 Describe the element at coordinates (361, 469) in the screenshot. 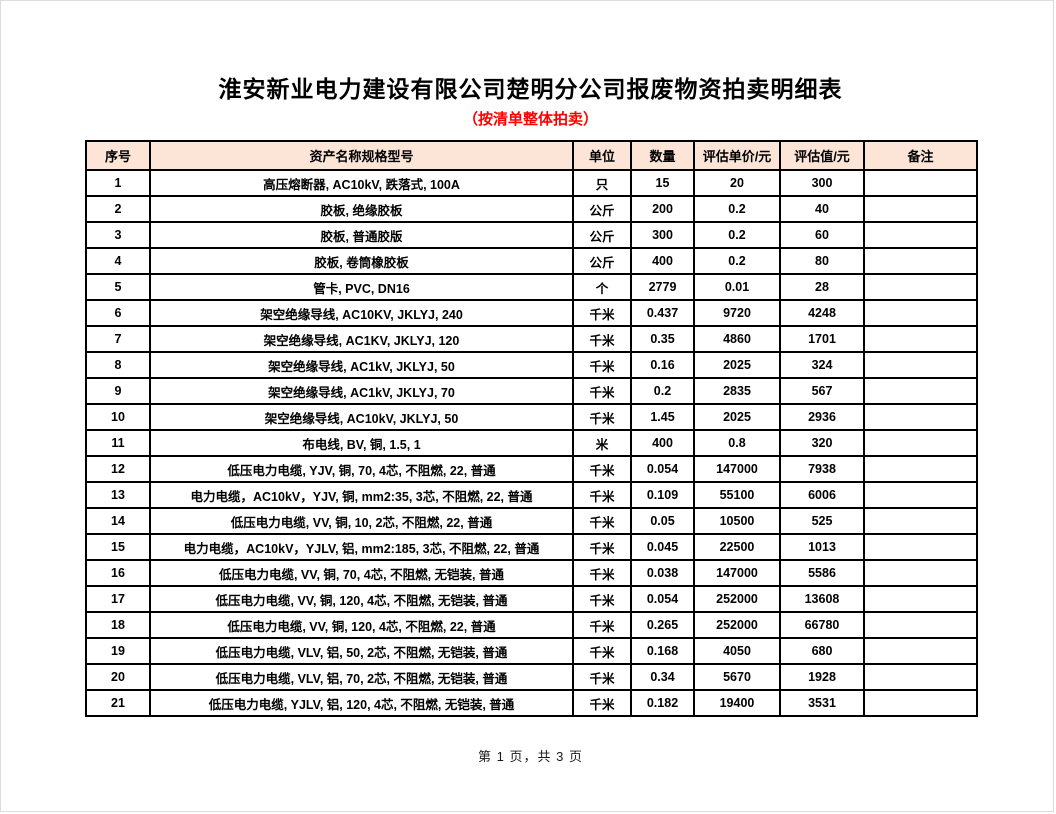

I see `table-cell: 低压电力电缆, YJV, 铜, 70, 4芯, 不阻燃, 22, 普通` at that location.